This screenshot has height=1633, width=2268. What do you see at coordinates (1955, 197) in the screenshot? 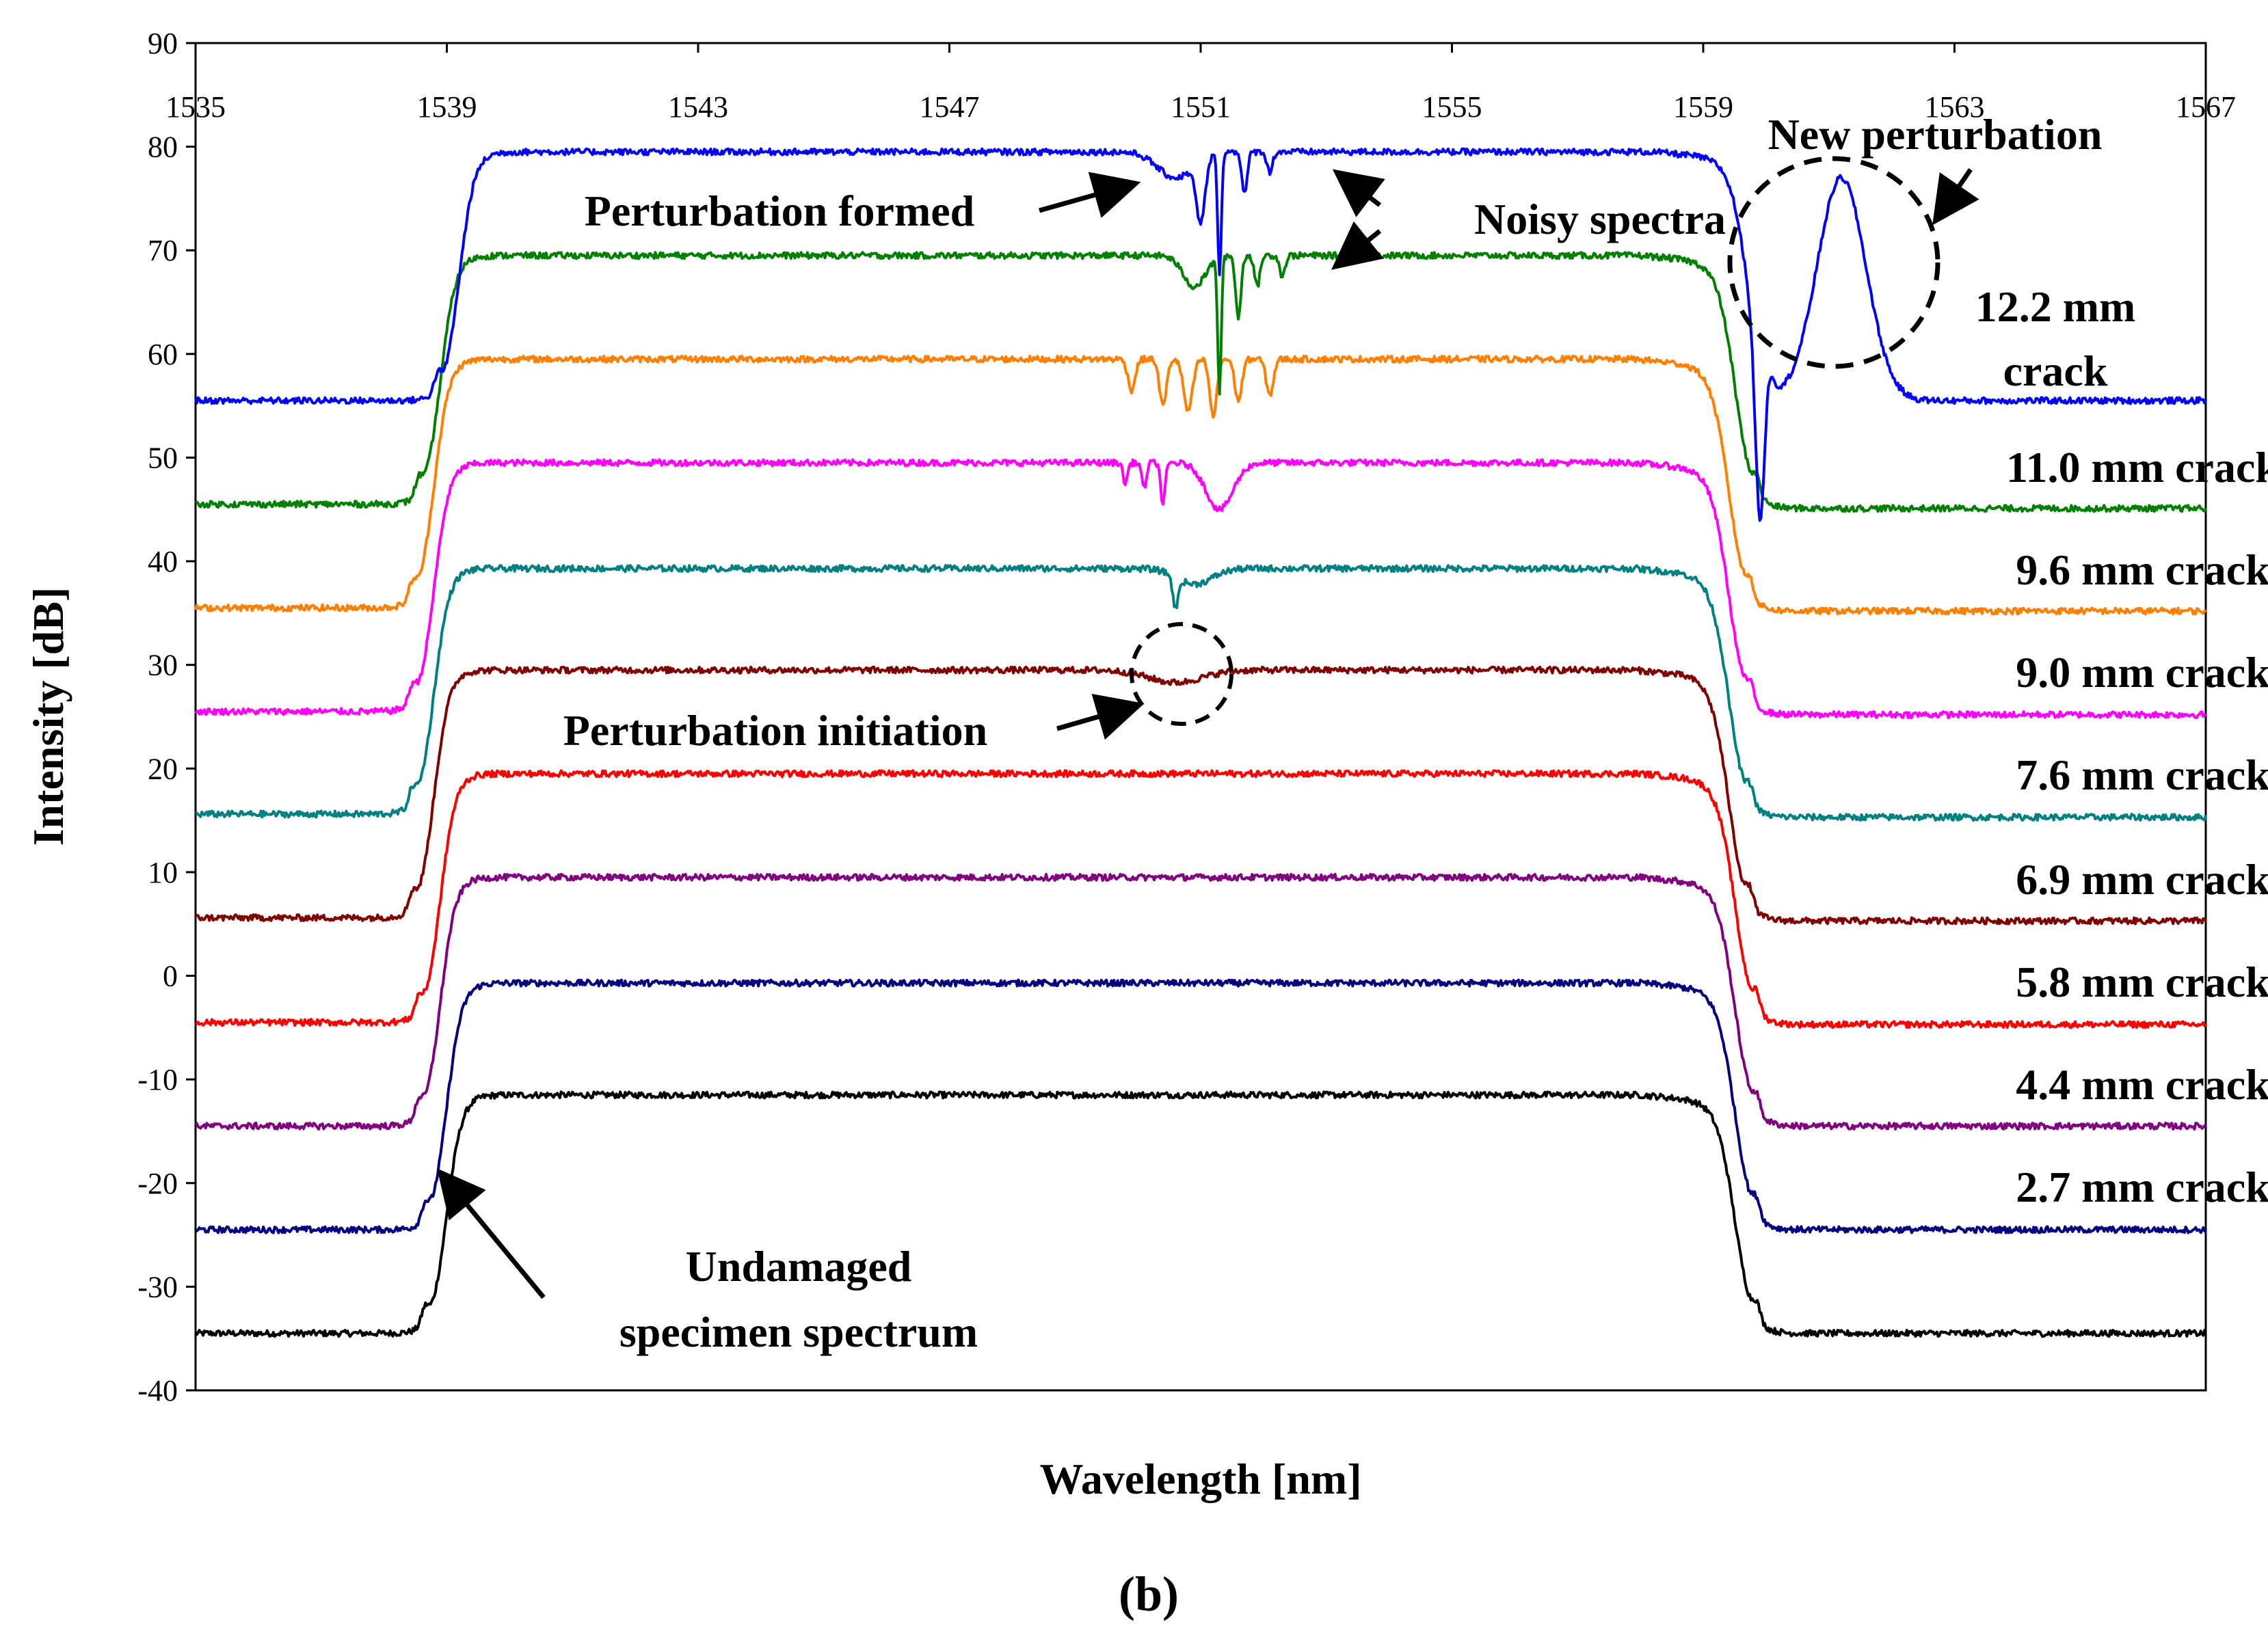
I see `new-perturbation-arrow` at bounding box center [1955, 197].